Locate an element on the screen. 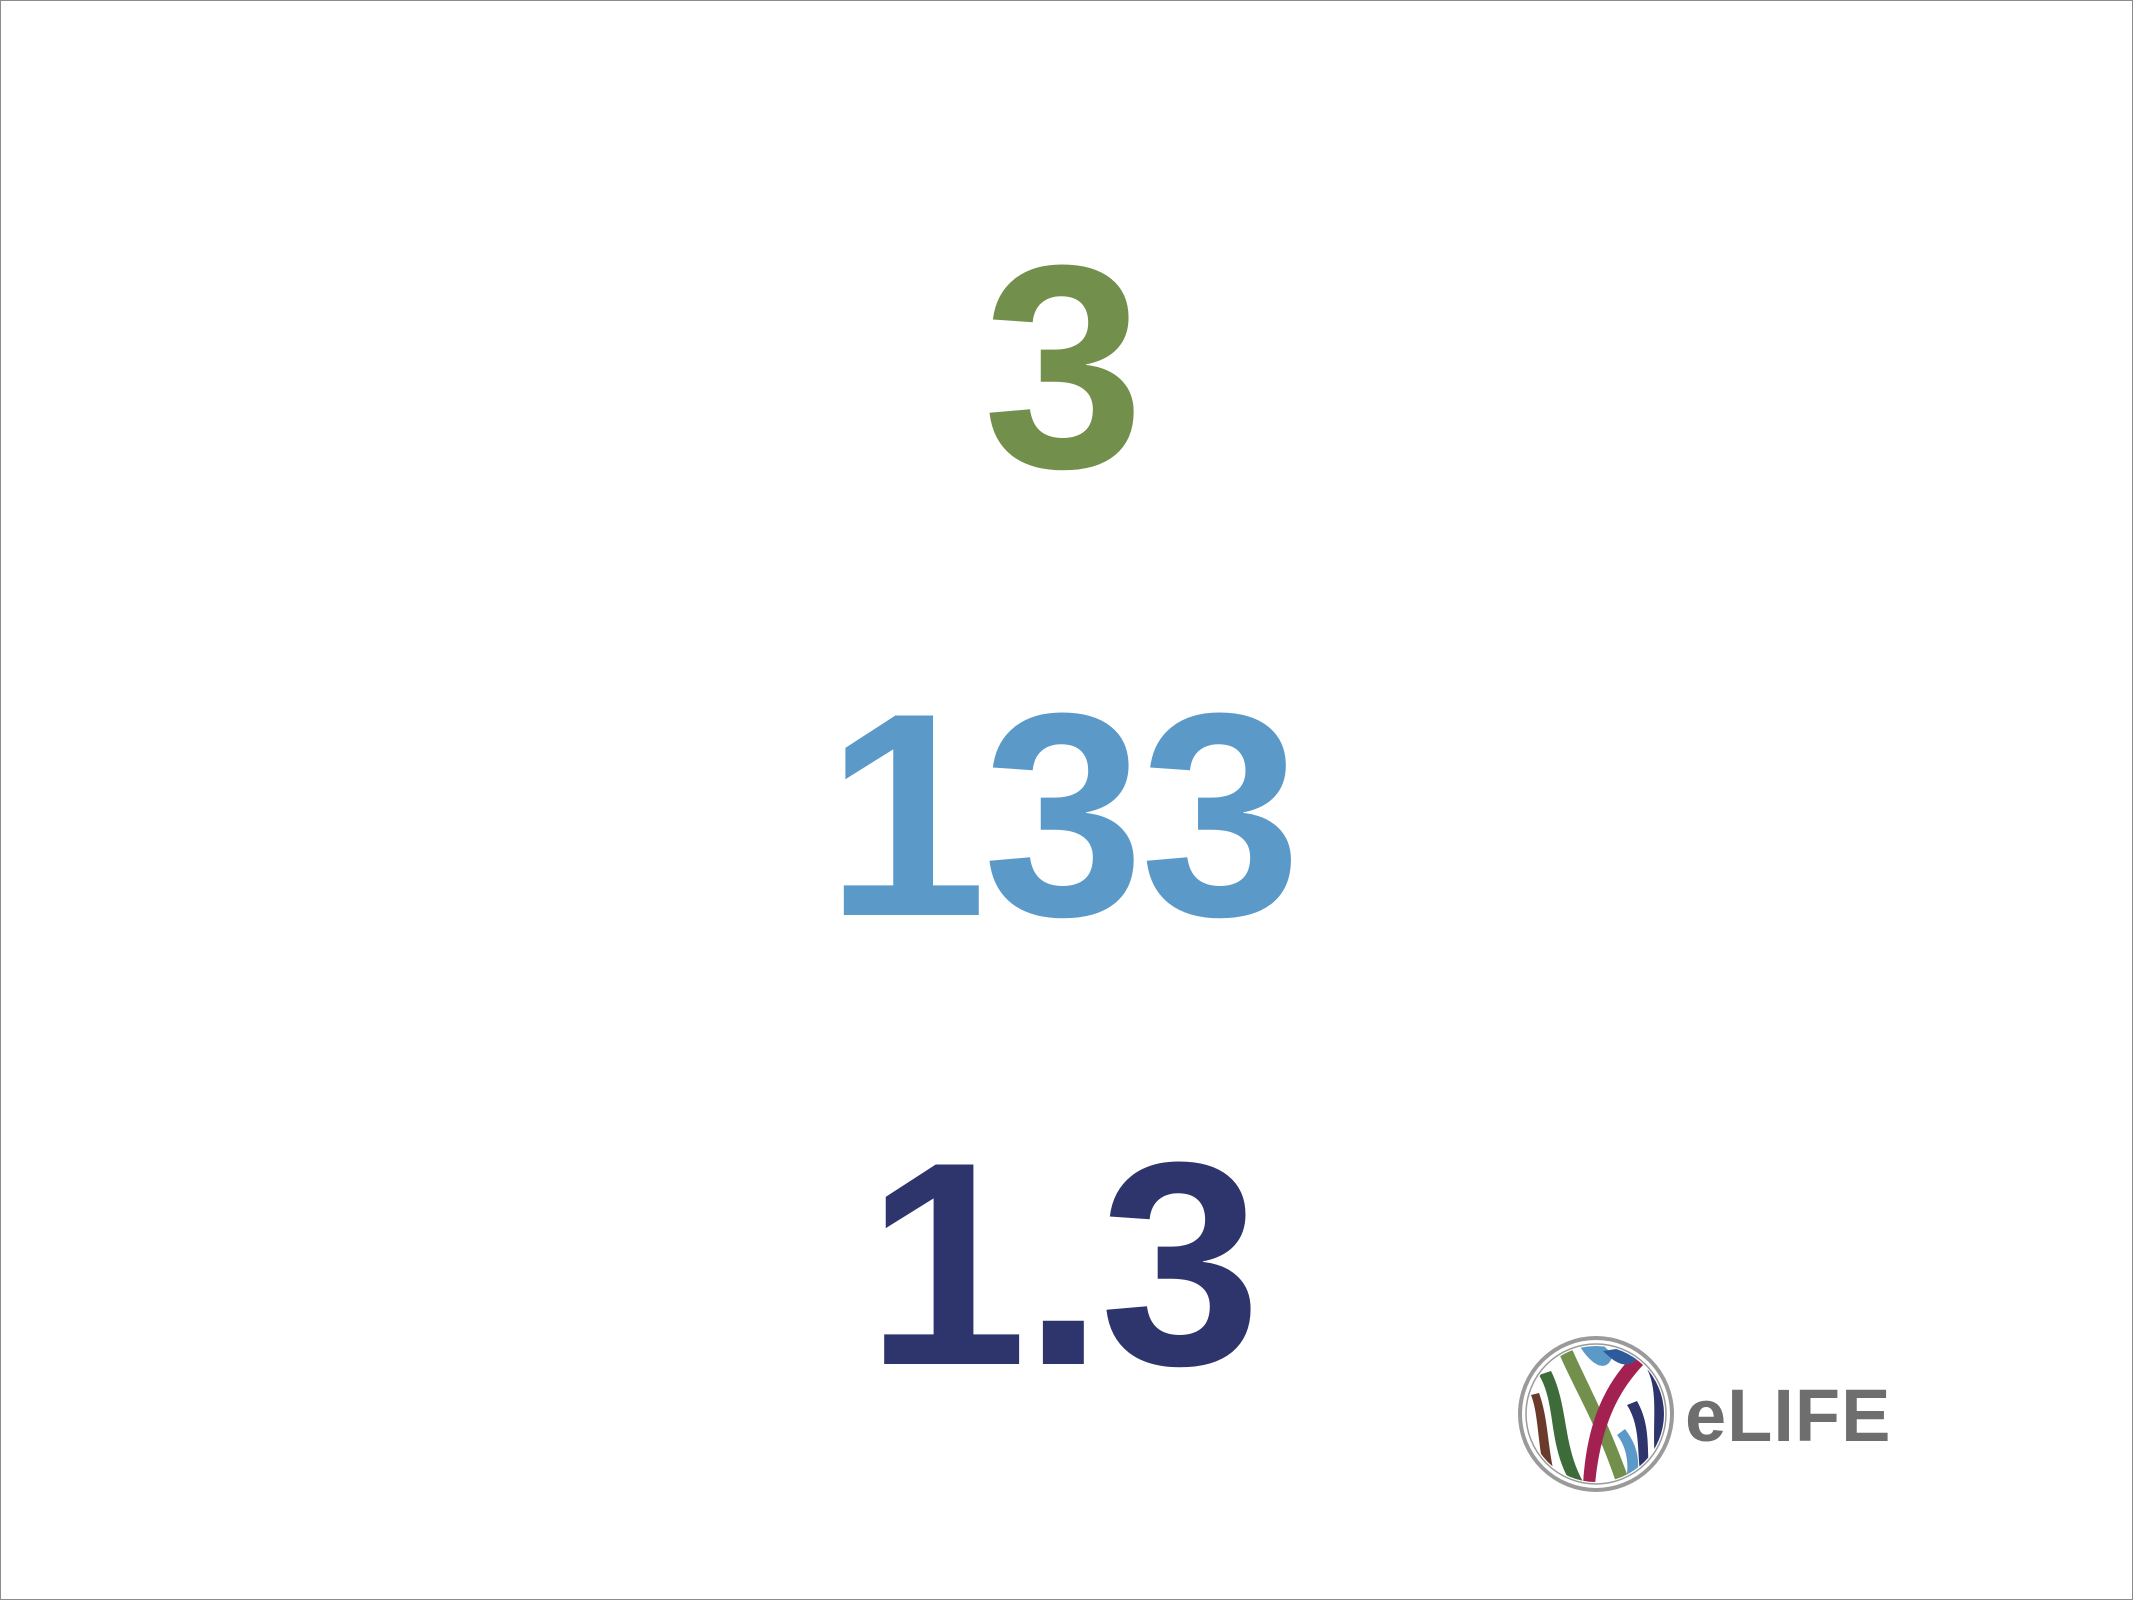 The width and height of the screenshot is (2133, 1600). elife-logo: eLIFE is located at coordinates (1703, 1415).